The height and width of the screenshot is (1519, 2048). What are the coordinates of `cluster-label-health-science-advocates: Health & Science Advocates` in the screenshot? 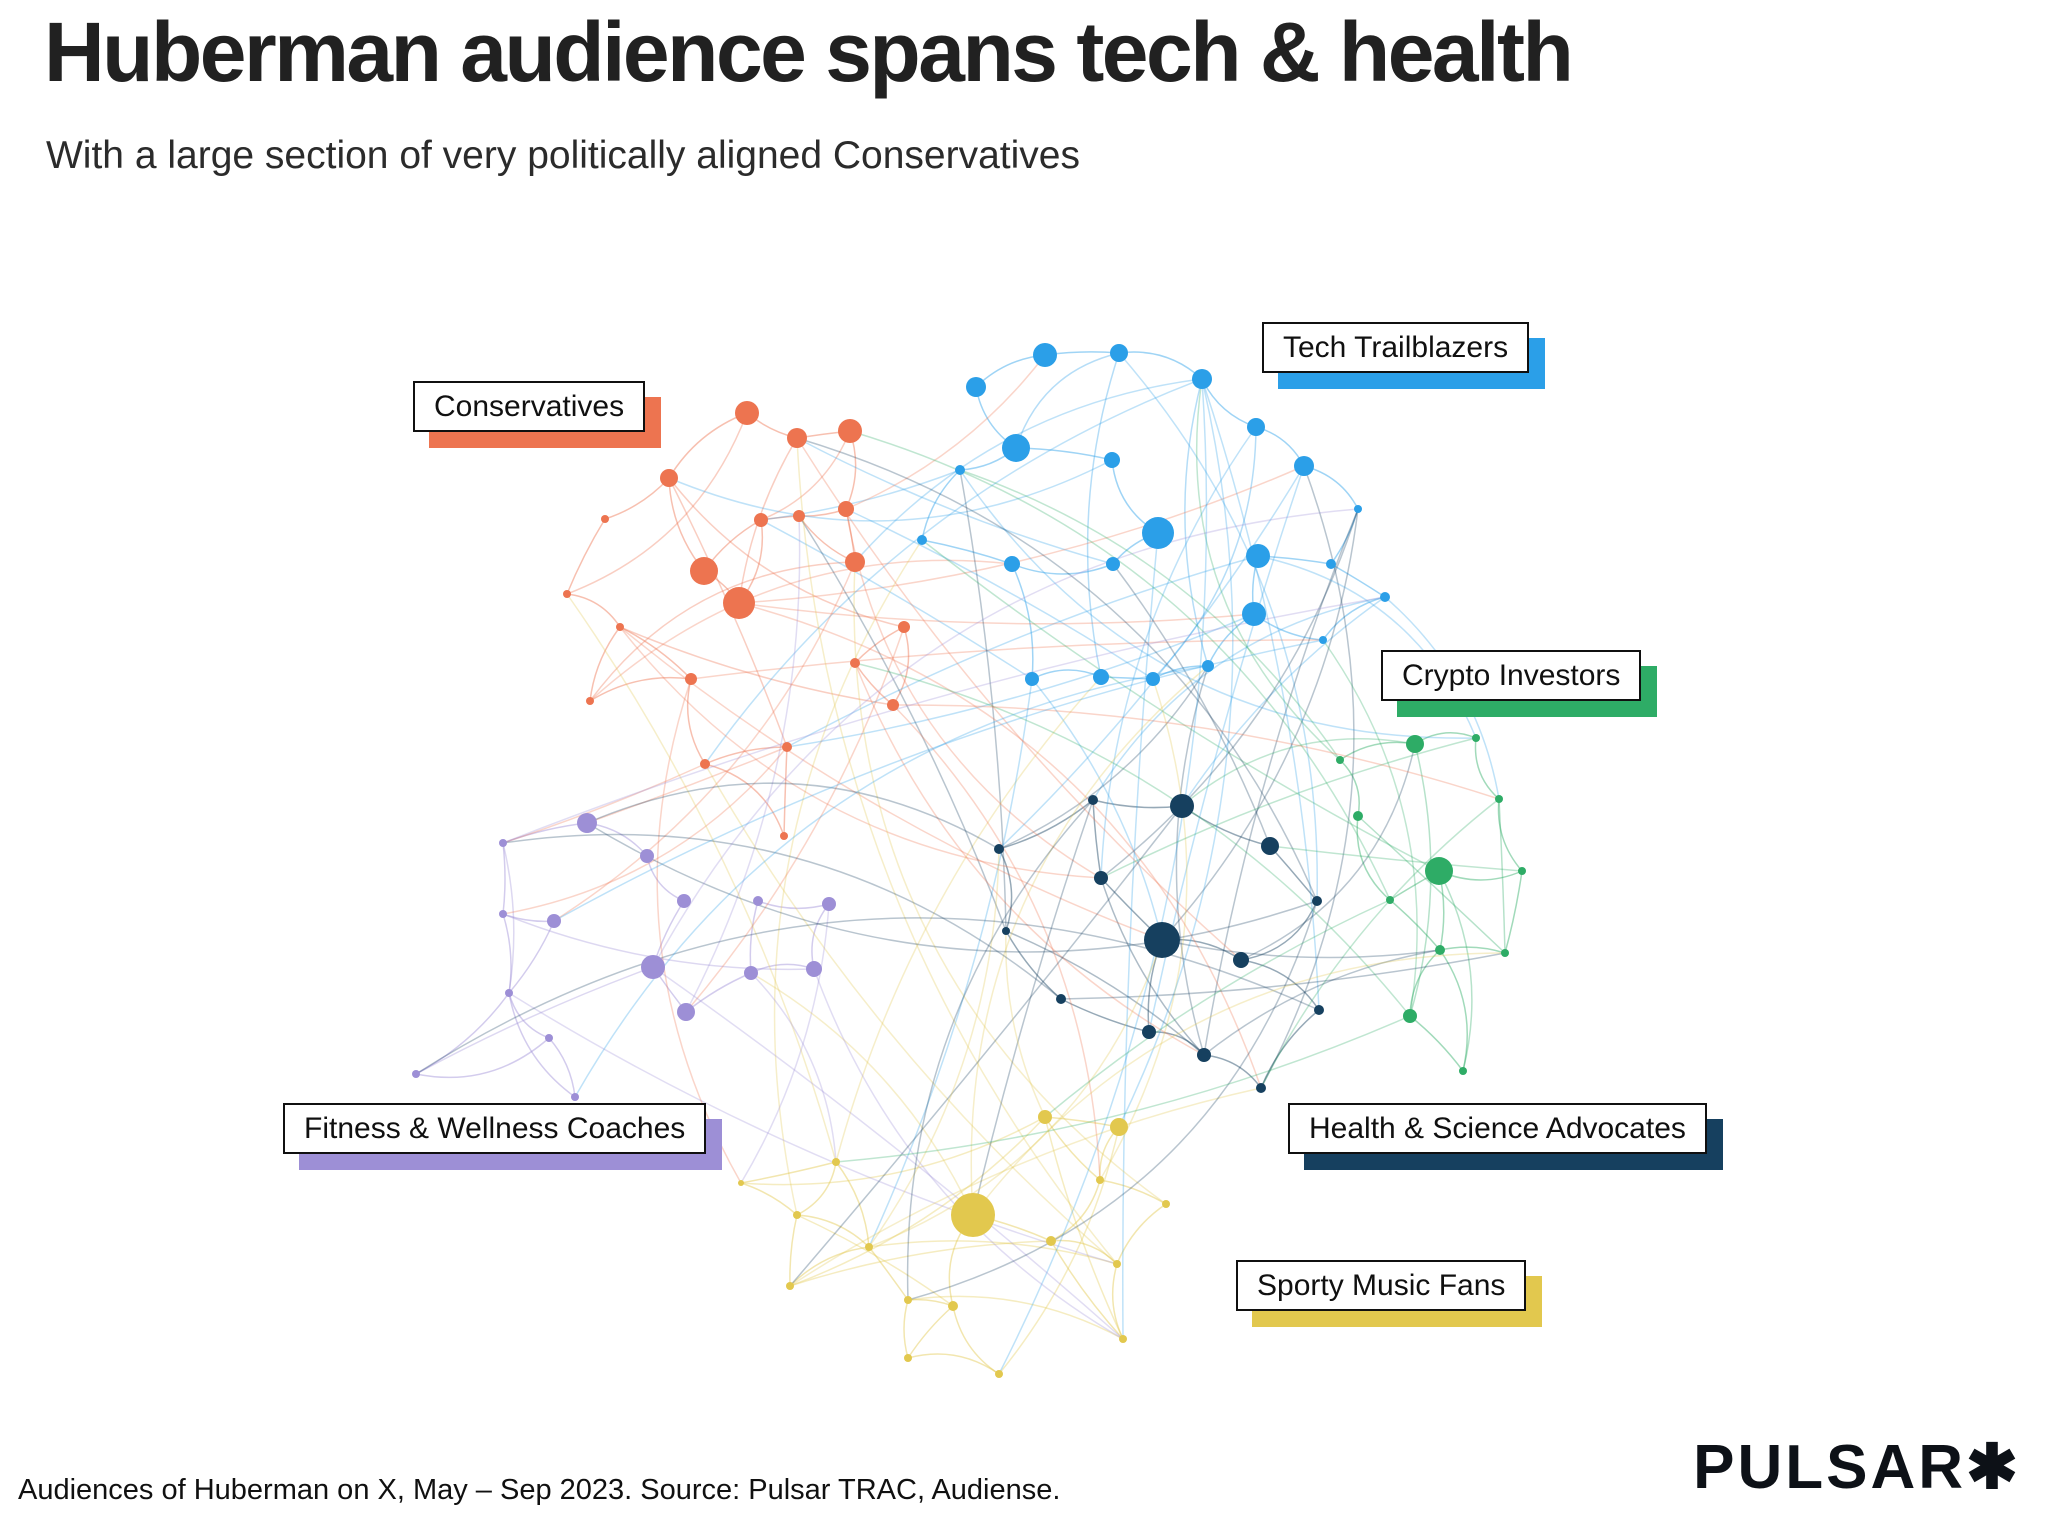 It's located at (1497, 1128).